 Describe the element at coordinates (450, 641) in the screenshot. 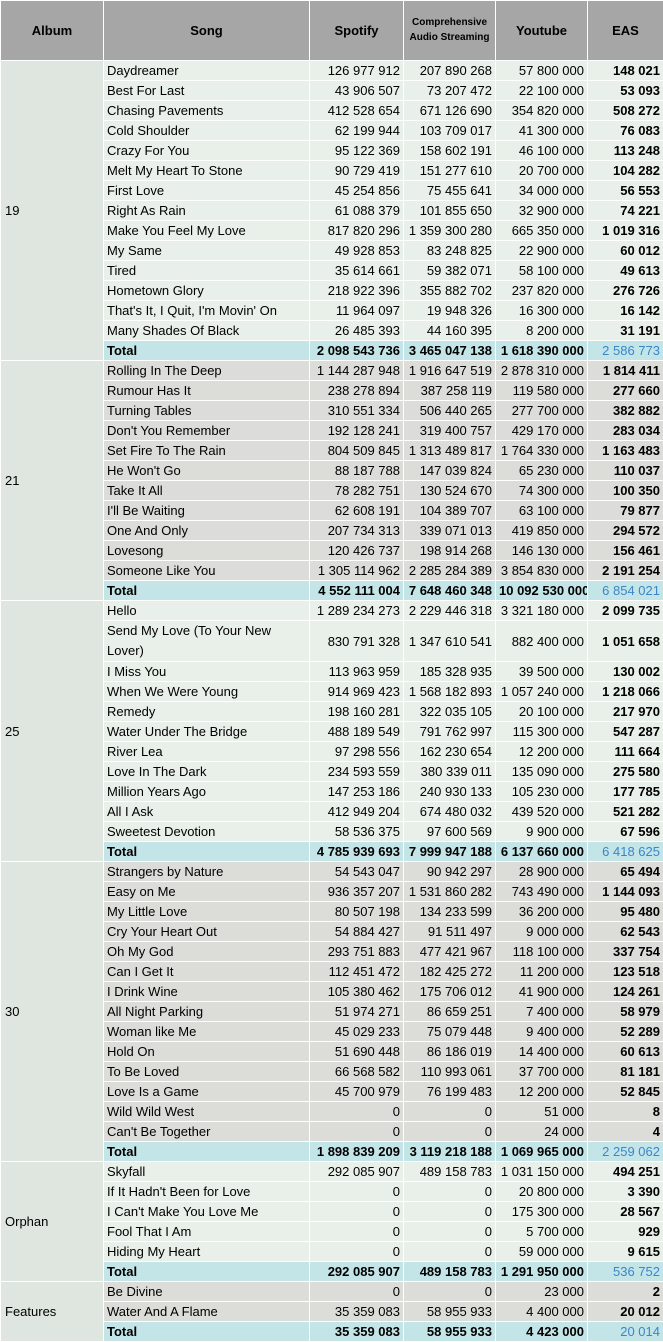

I see `cas-streams: 1 347 610 541` at that location.